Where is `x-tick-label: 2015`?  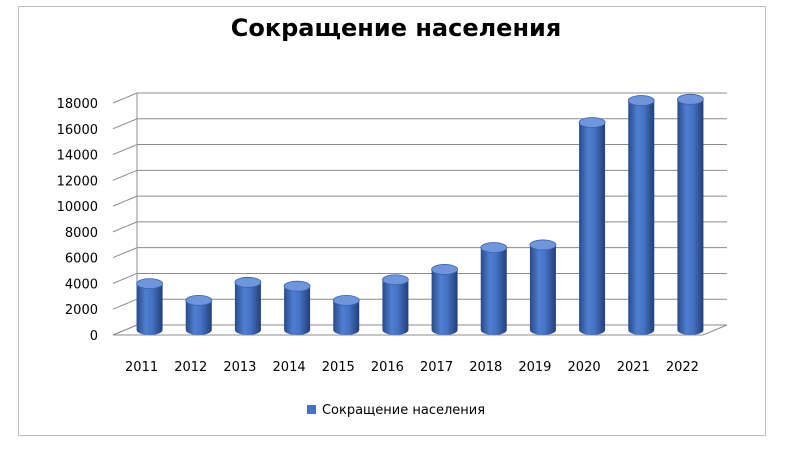 x-tick-label: 2015 is located at coordinates (338, 367).